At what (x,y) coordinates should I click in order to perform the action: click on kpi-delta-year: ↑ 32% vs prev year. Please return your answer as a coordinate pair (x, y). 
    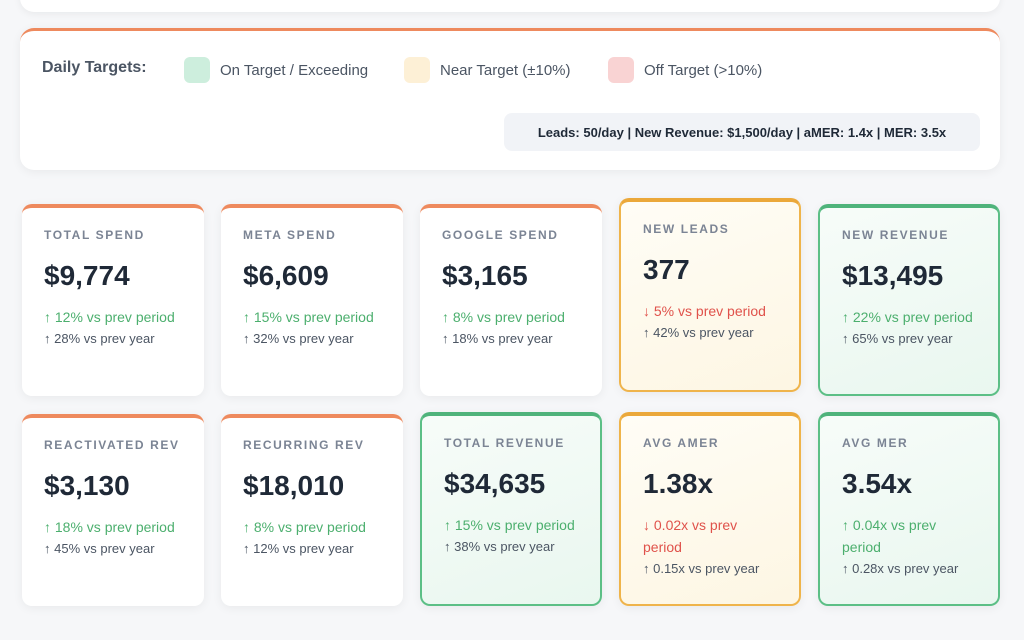
    Looking at the image, I should click on (298, 338).